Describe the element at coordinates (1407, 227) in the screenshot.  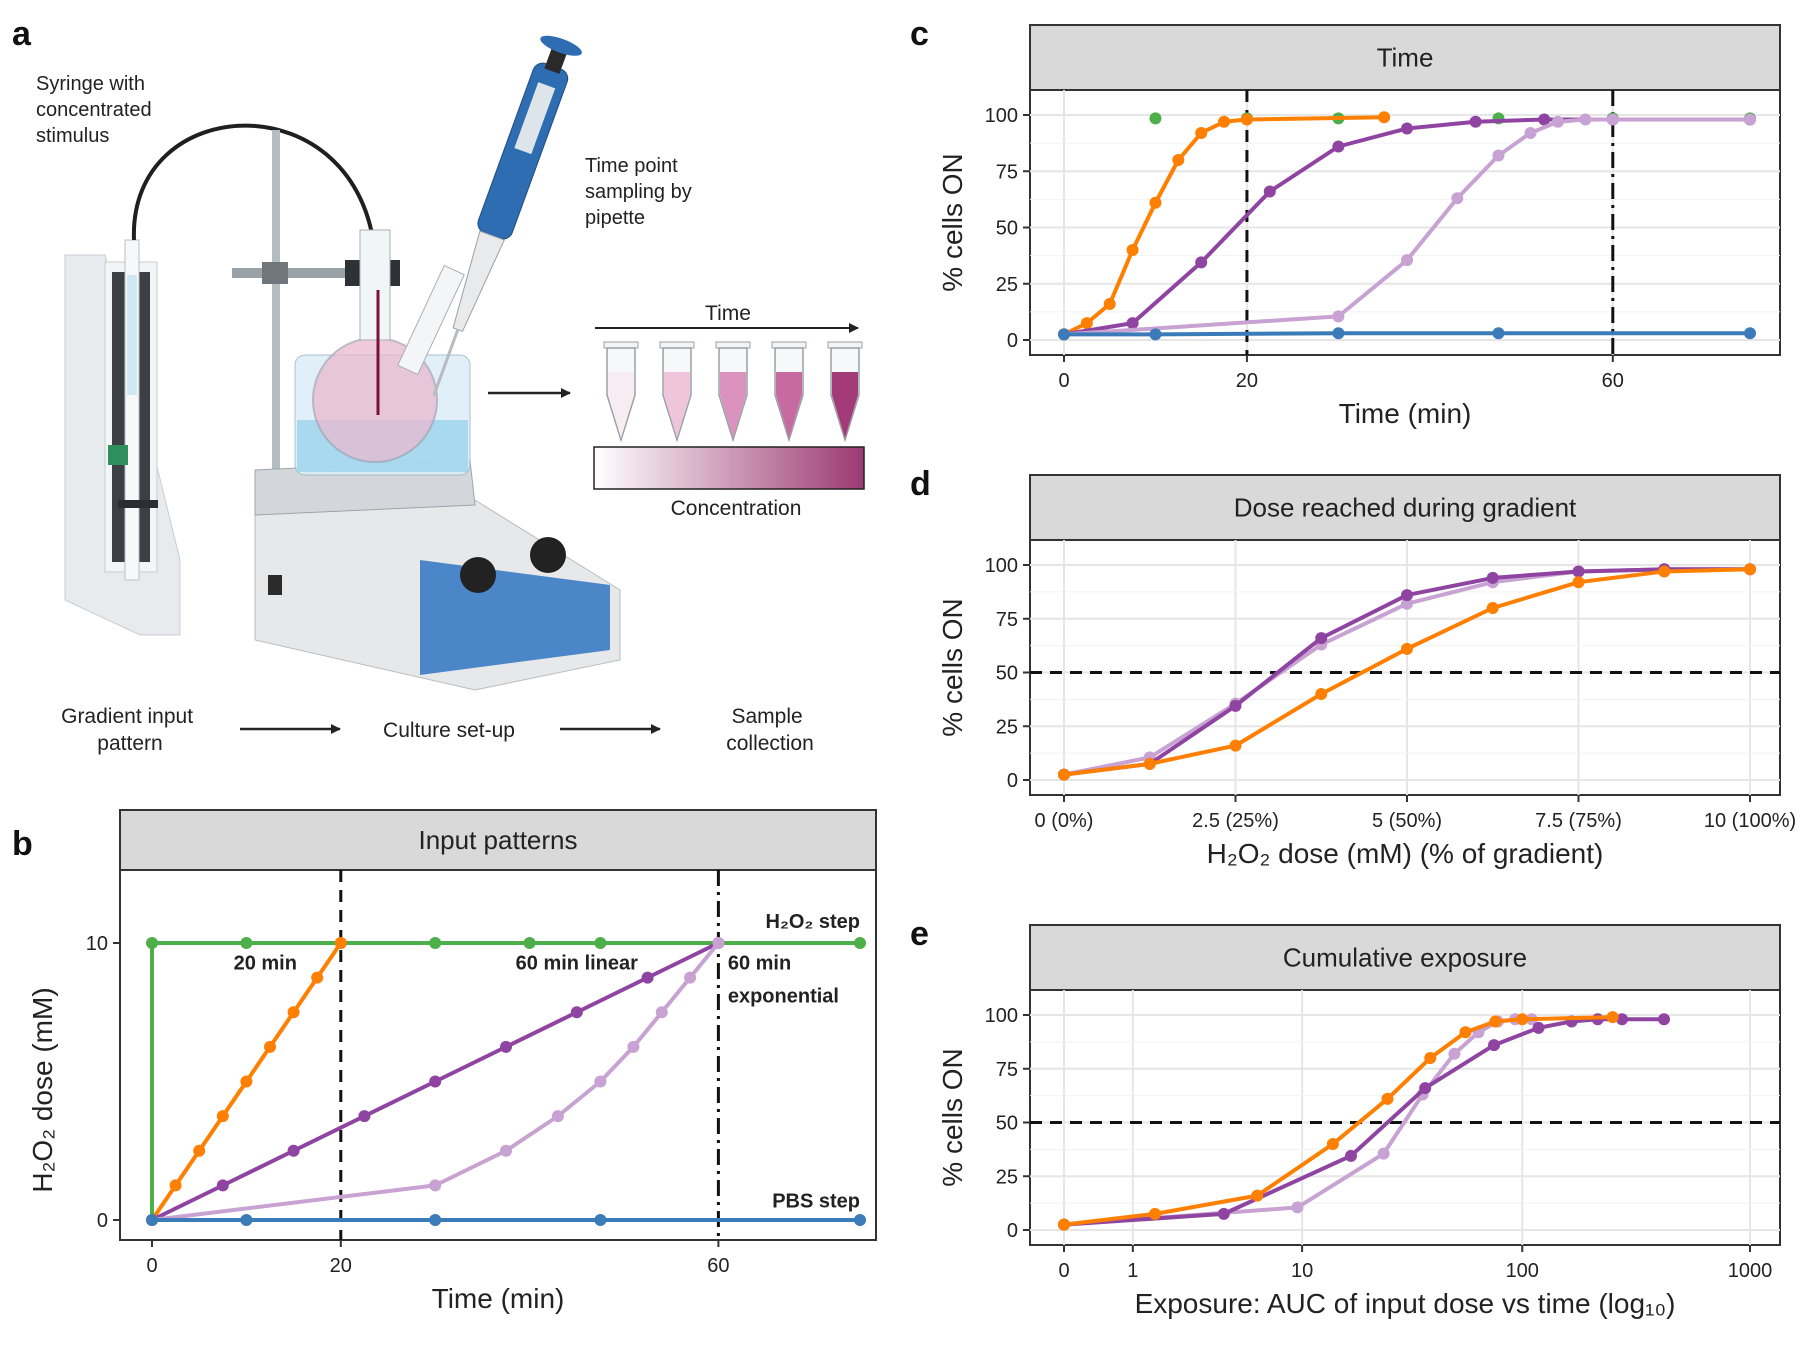
I see `series-60-min-exponential` at that location.